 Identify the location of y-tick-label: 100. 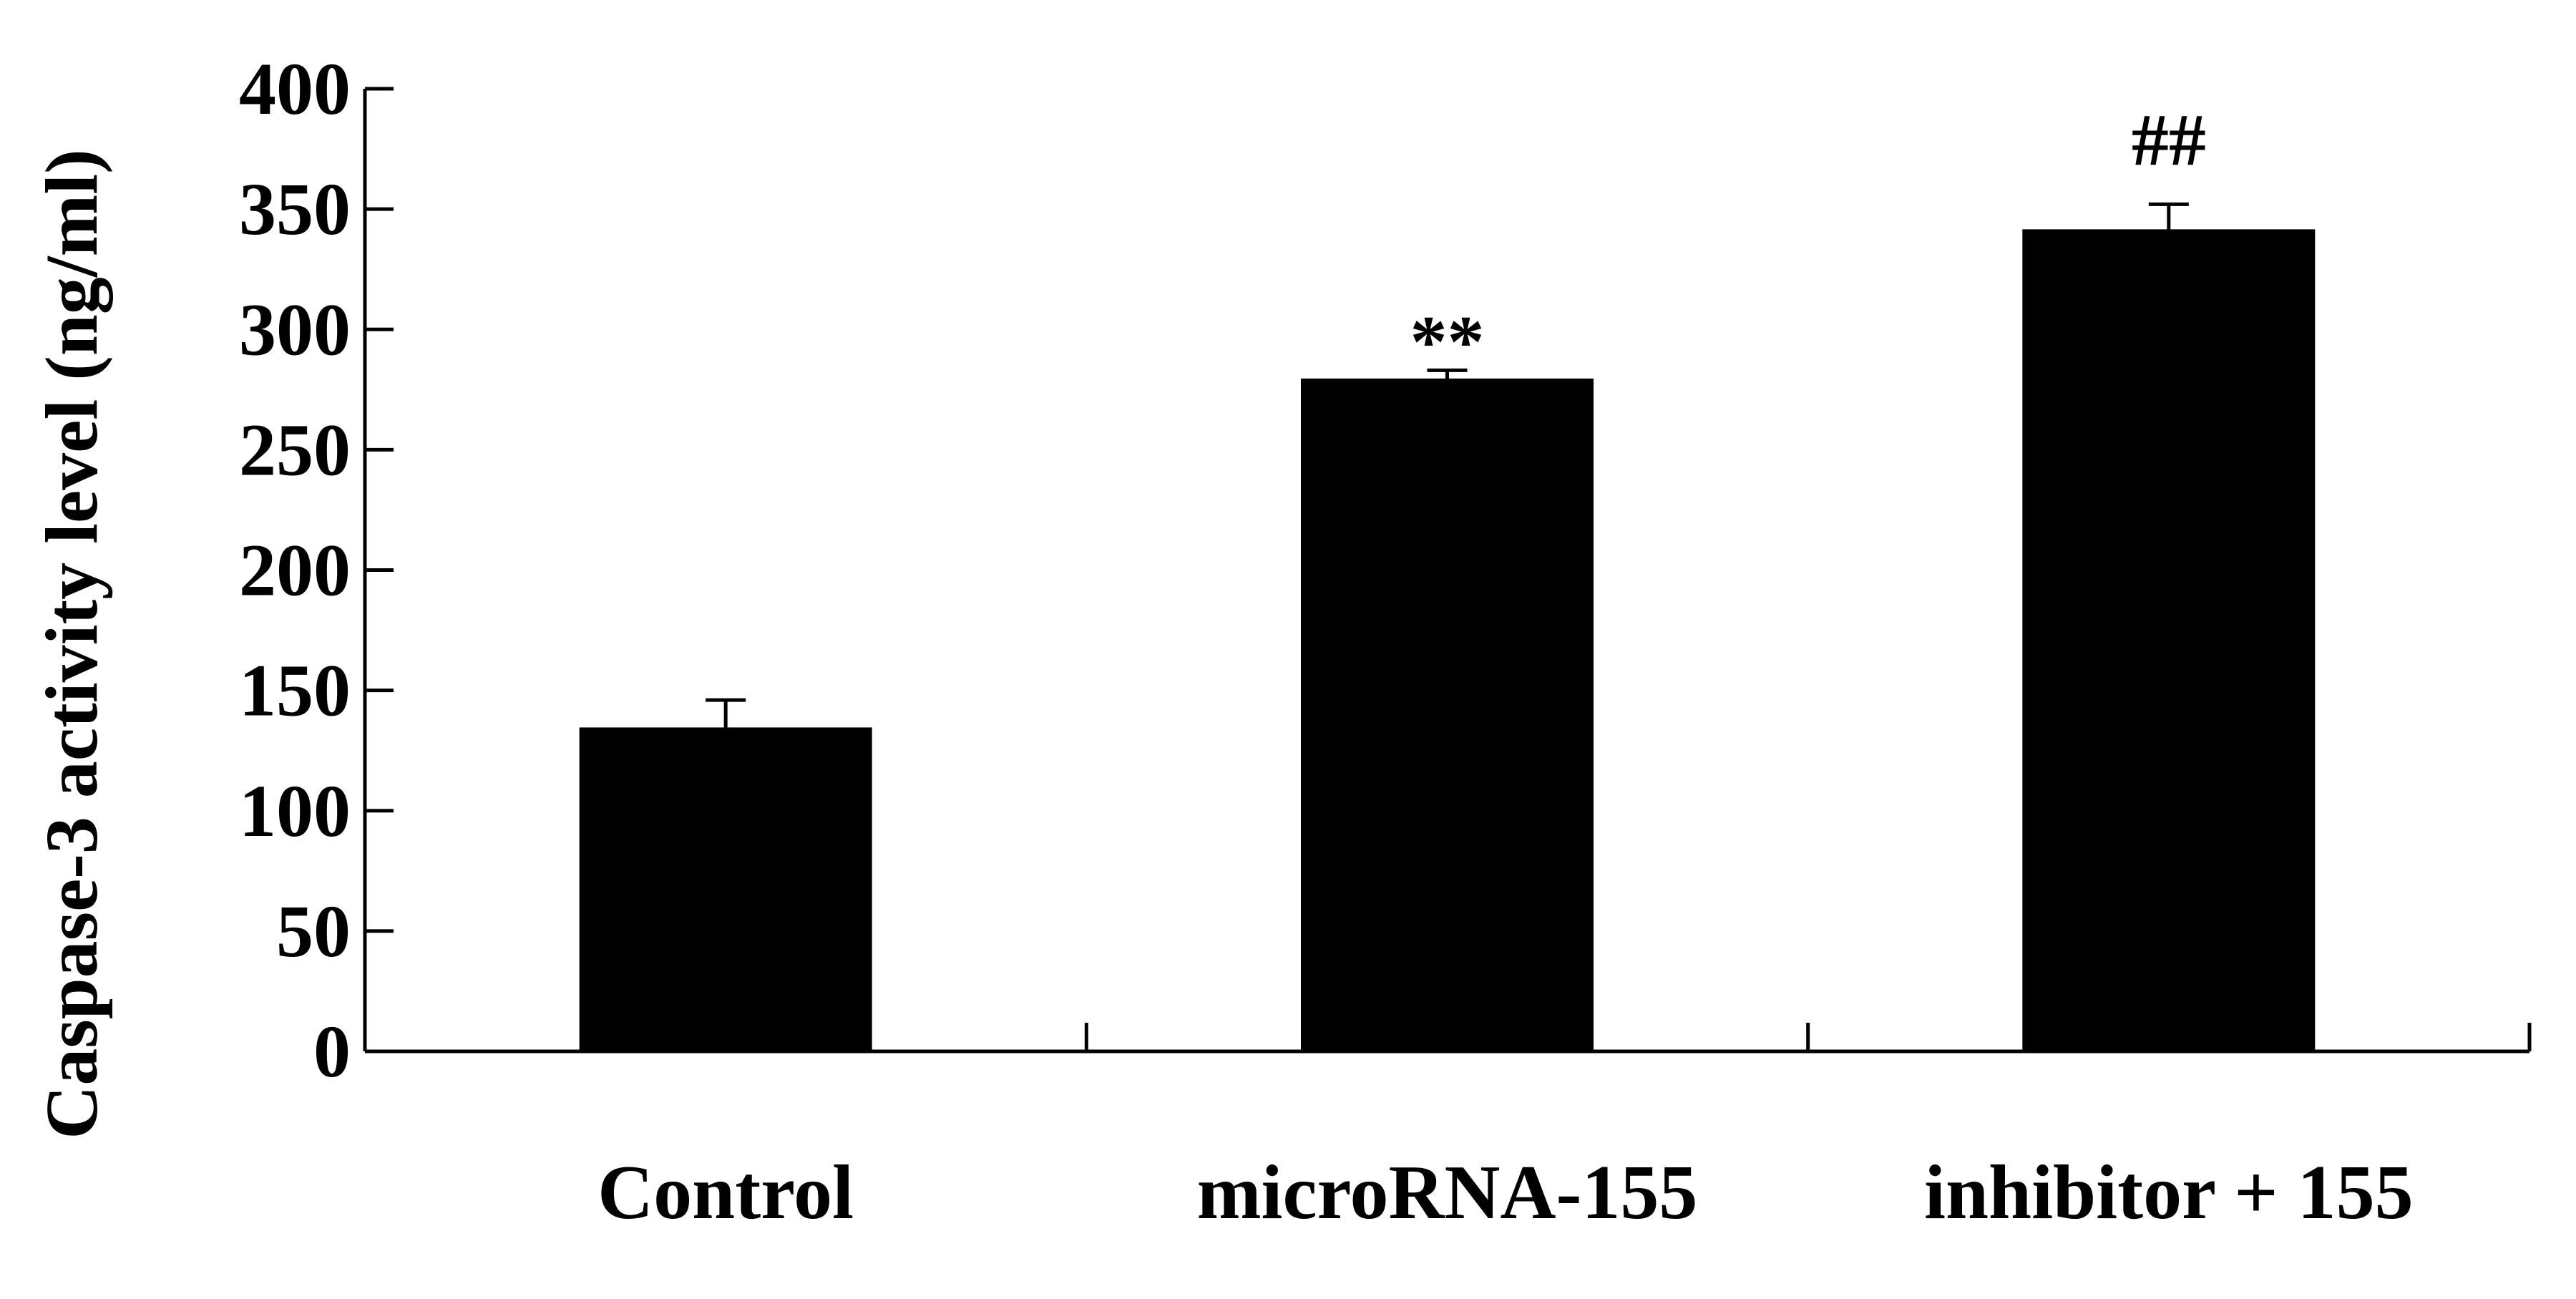
(295, 811).